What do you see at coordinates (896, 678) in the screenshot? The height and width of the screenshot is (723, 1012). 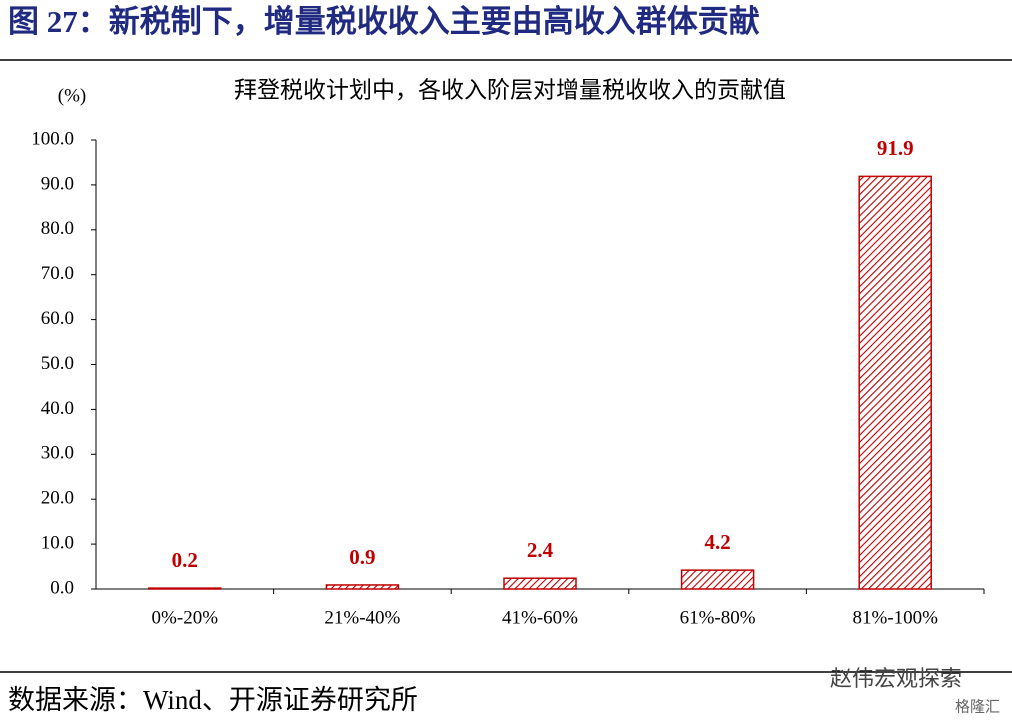 I see `watermark: 赵伟宏观探索` at bounding box center [896, 678].